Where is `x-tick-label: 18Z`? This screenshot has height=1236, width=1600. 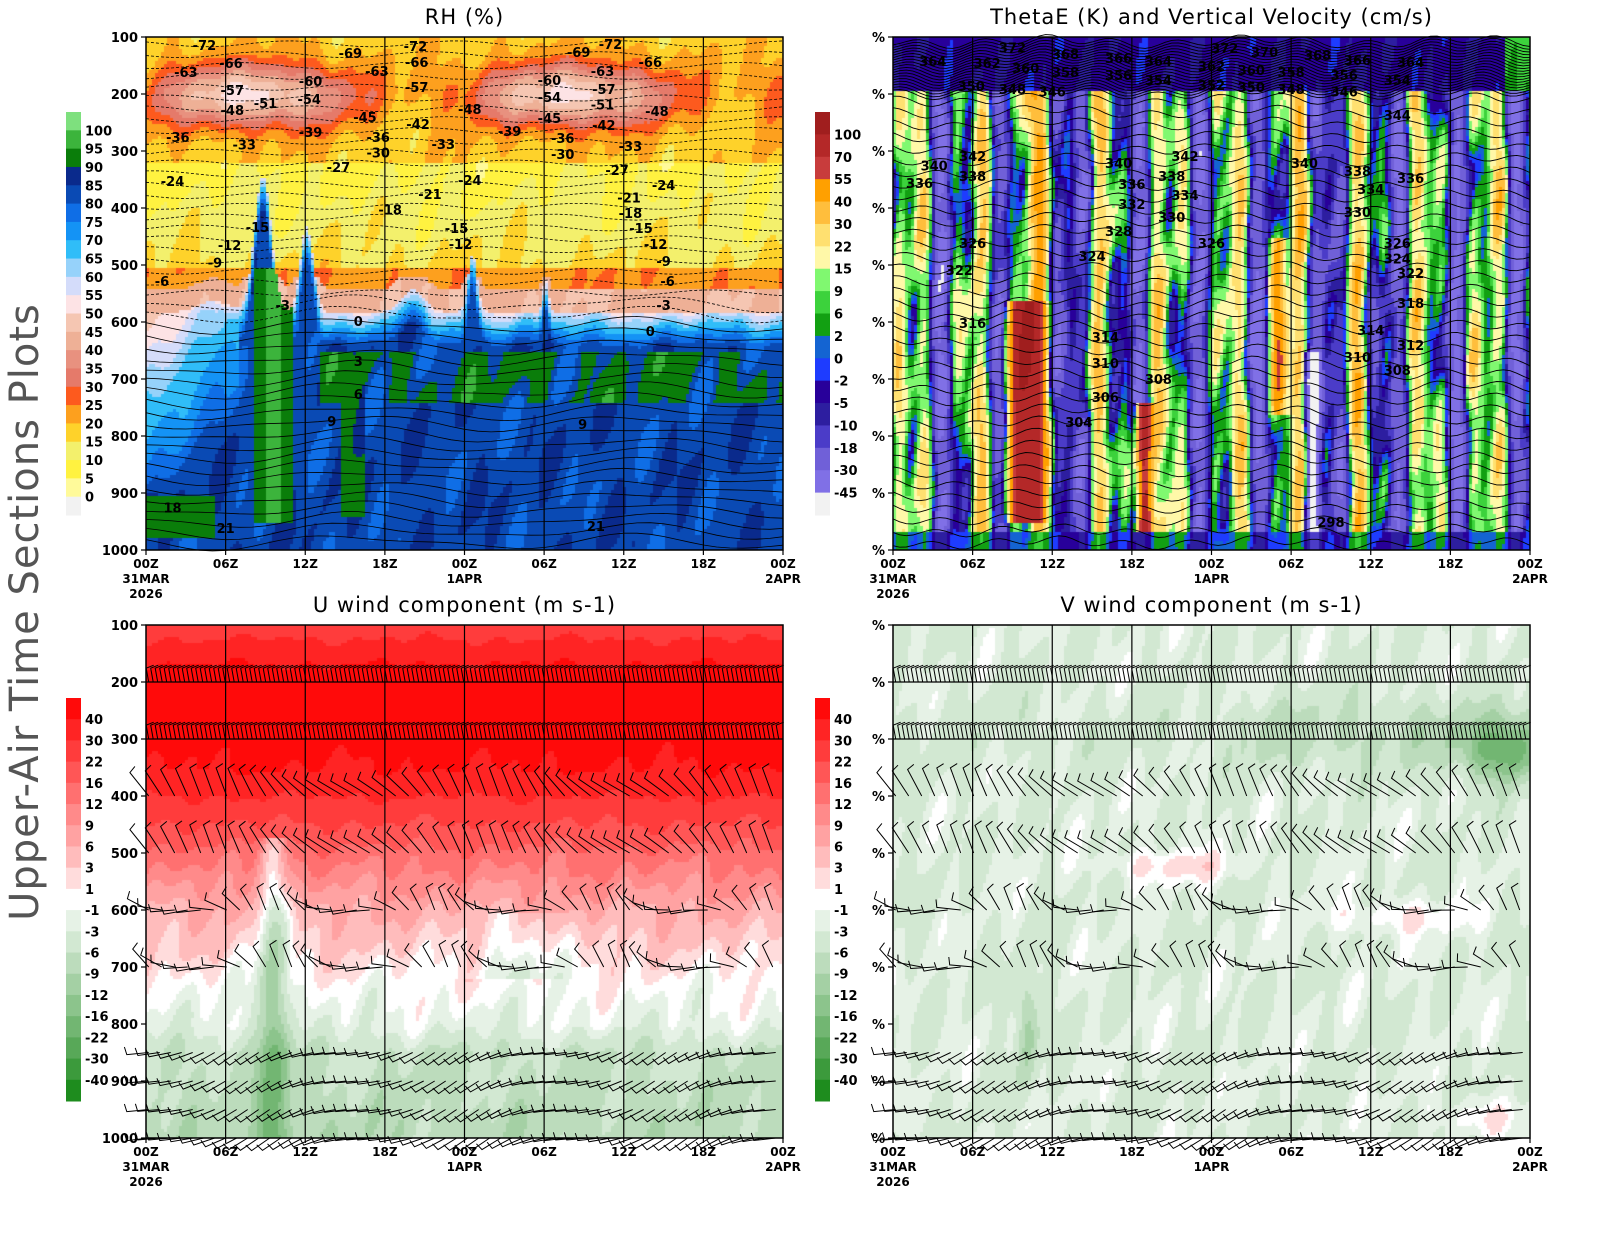 x-tick-label: 18Z is located at coordinates (385, 1152).